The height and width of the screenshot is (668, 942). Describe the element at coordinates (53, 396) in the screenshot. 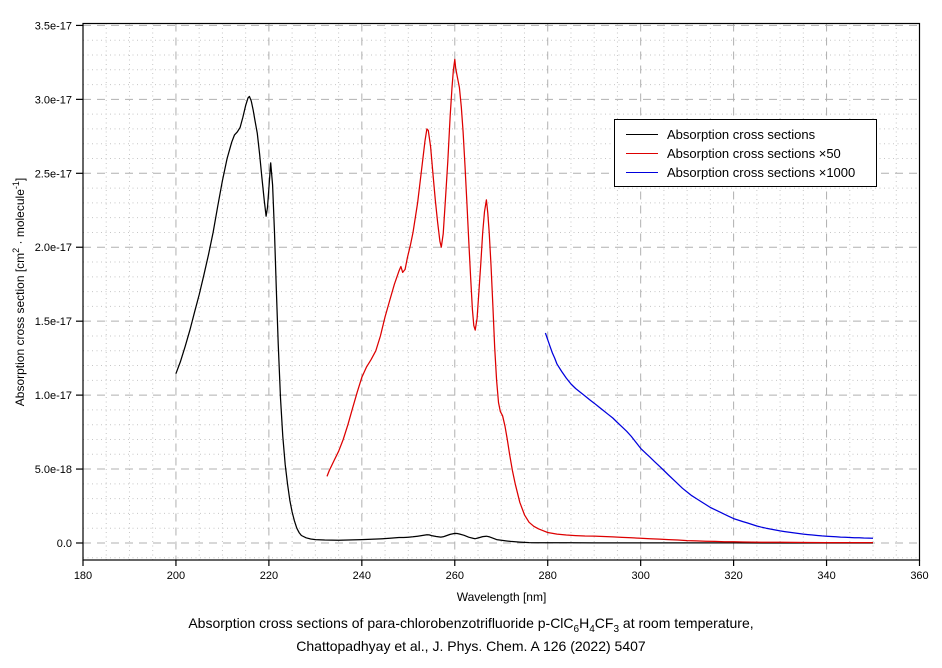

I see `y-tick-label: 1.0e-17` at that location.